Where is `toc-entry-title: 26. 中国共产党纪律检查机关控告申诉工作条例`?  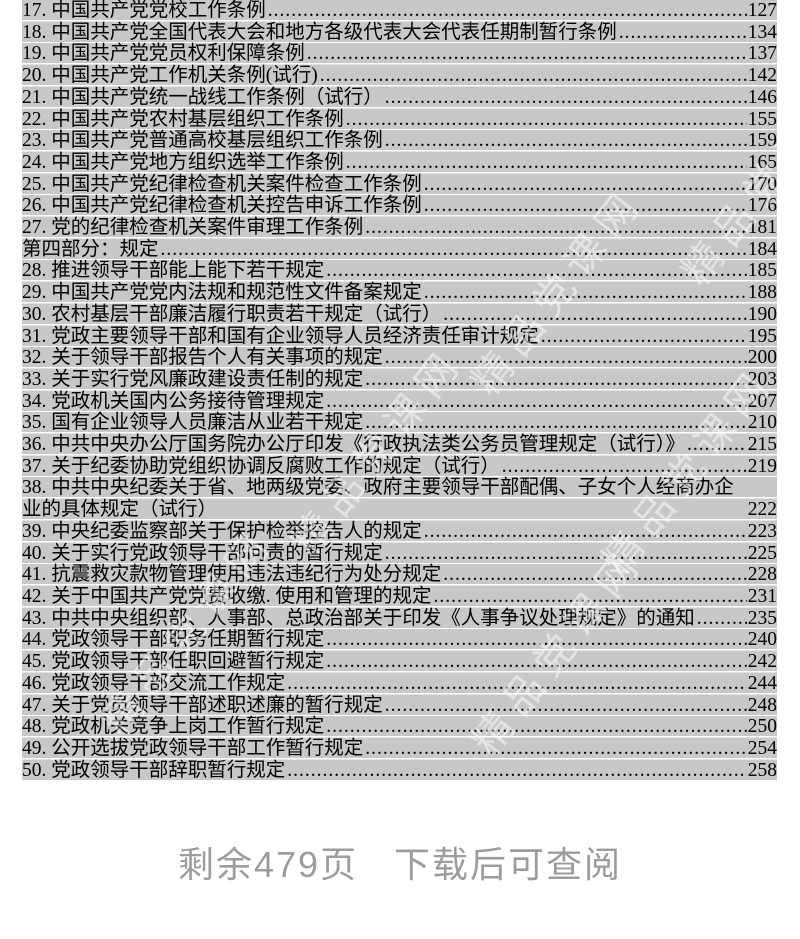
toc-entry-title: 26. 中国共产党纪律检查机关控告申诉工作条例 is located at coordinates (222, 206).